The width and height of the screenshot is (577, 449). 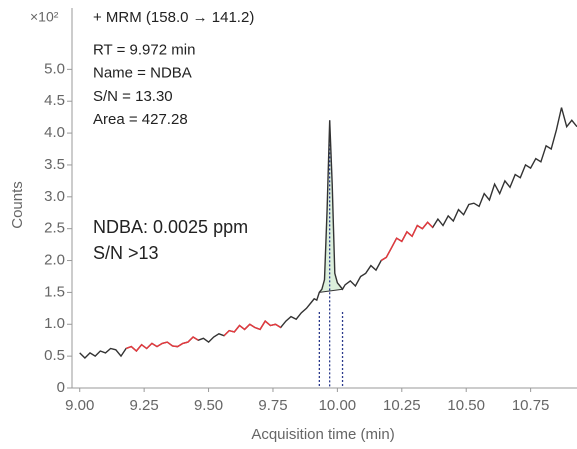 What do you see at coordinates (402, 405) in the screenshot?
I see `x-tick-label: 10.25` at bounding box center [402, 405].